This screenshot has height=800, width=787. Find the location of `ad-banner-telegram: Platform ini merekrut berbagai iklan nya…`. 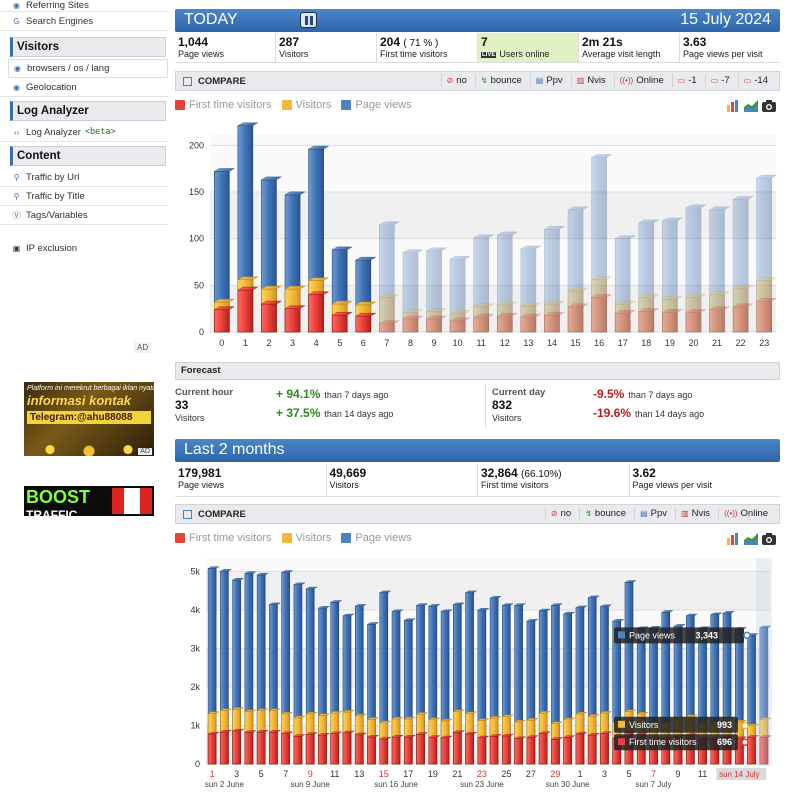

ad-banner-telegram: Platform ini merekrut berbagai iklan nya… is located at coordinates (89, 419).